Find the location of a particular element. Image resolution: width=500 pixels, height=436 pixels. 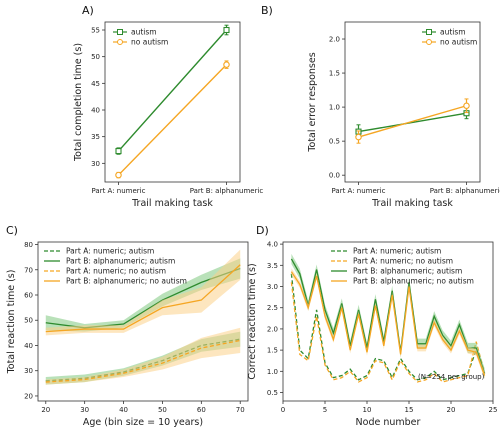

y-tick-label: 70 is located at coordinates (28, 270).